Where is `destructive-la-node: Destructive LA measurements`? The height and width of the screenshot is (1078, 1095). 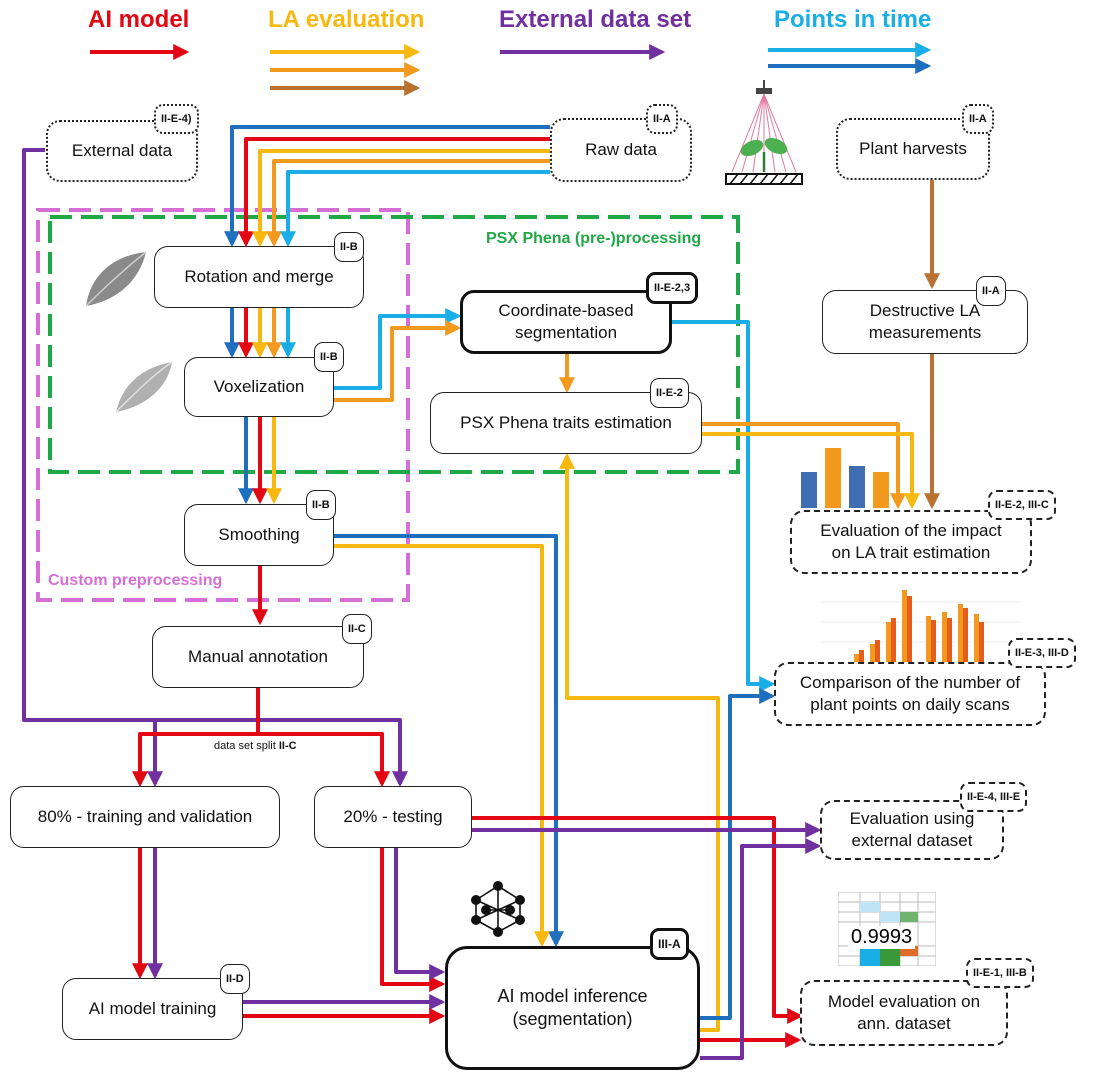 destructive-la-node: Destructive LA measurements is located at coordinates (925, 322).